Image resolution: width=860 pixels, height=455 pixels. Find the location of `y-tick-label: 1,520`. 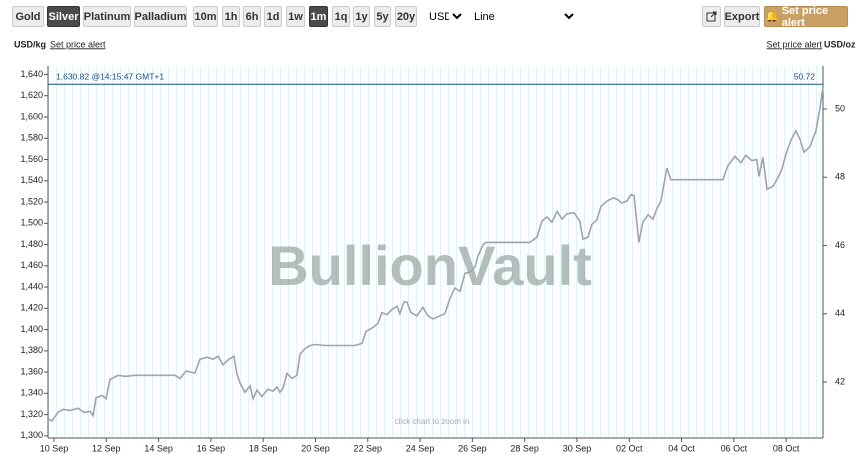

y-tick-label: 1,520 is located at coordinates (31, 201).